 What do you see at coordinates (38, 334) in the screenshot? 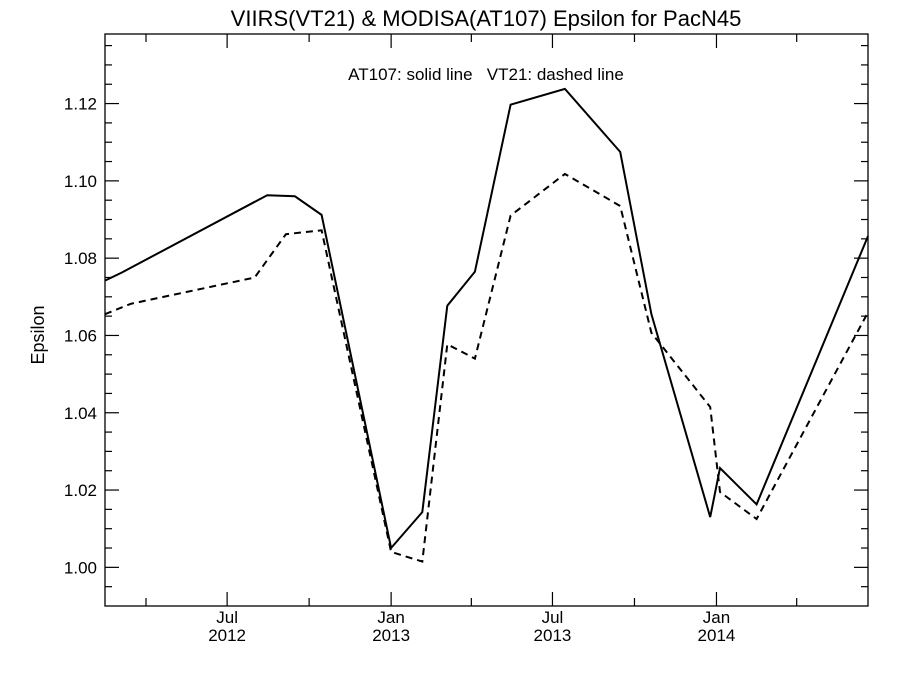
I see `y-axis-label: Epsilon` at bounding box center [38, 334].